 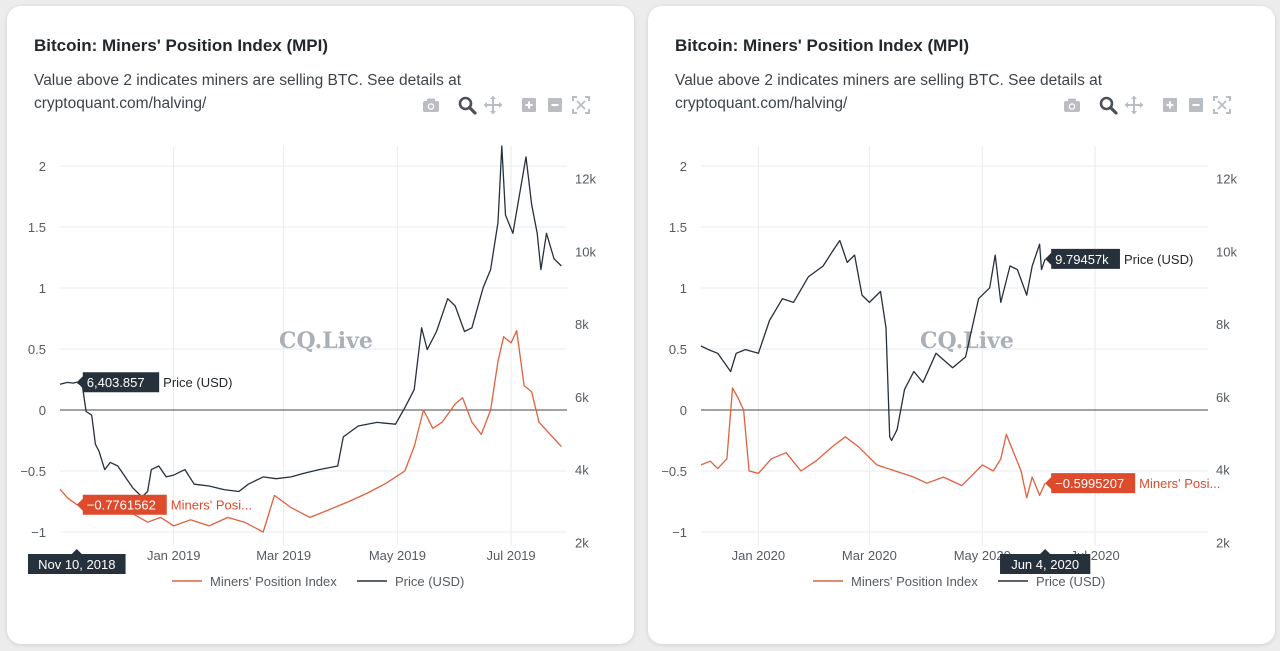 I want to click on hover-date-value: Nov 10, 2018, so click(x=76, y=564).